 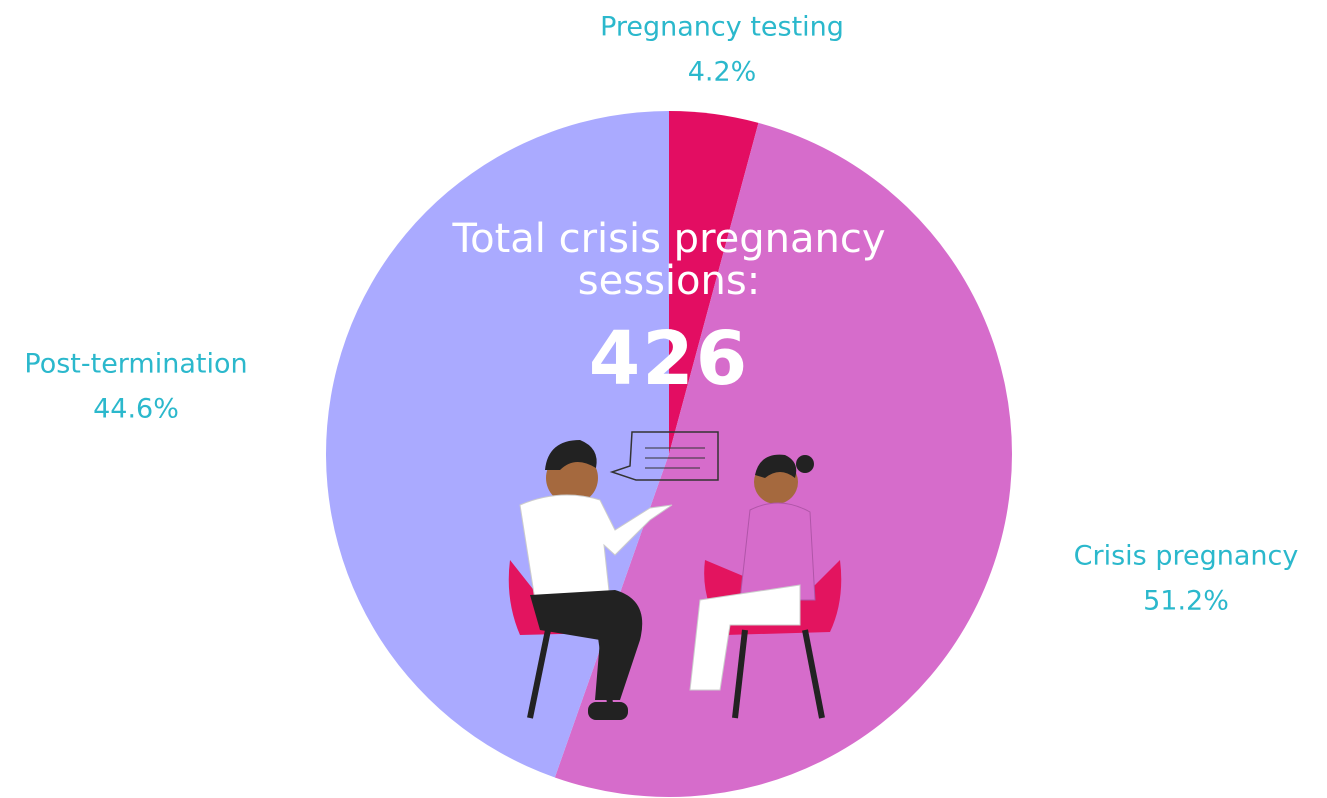 I want to click on slice-value-label: 4.2%, so click(x=722, y=72).